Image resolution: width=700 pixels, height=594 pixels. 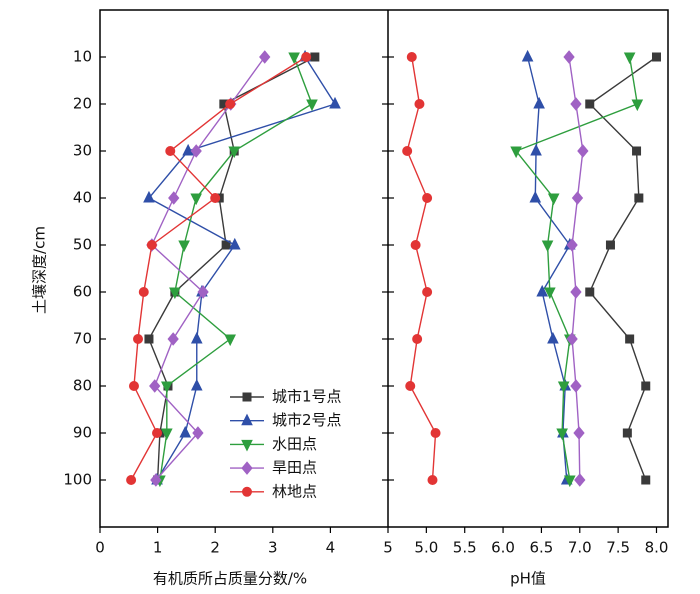 What do you see at coordinates (618, 548) in the screenshot?
I see `x-tick-label: 7.5` at bounding box center [618, 548].